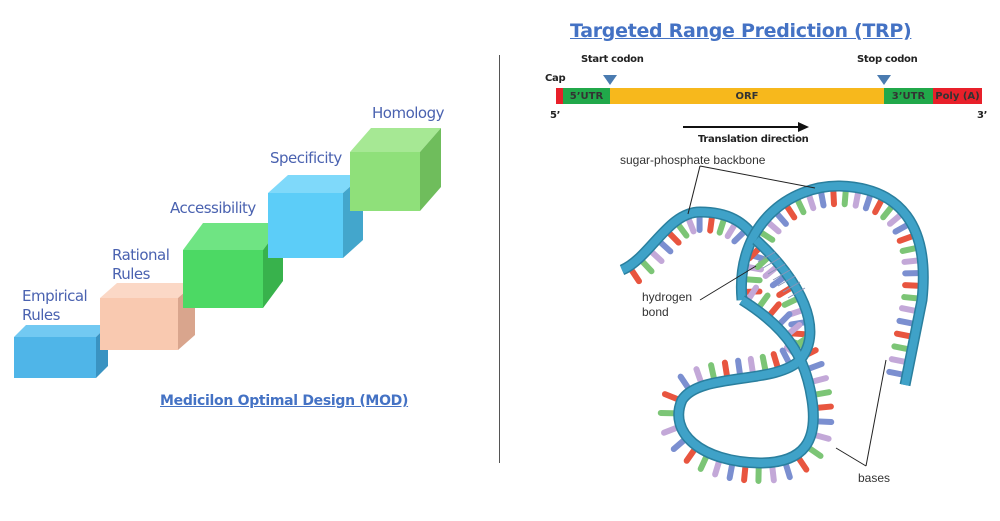 Image resolution: width=1000 pixels, height=521 pixels. Describe the element at coordinates (753, 139) in the screenshot. I see `translation-direction-label: Translation direction` at that location.